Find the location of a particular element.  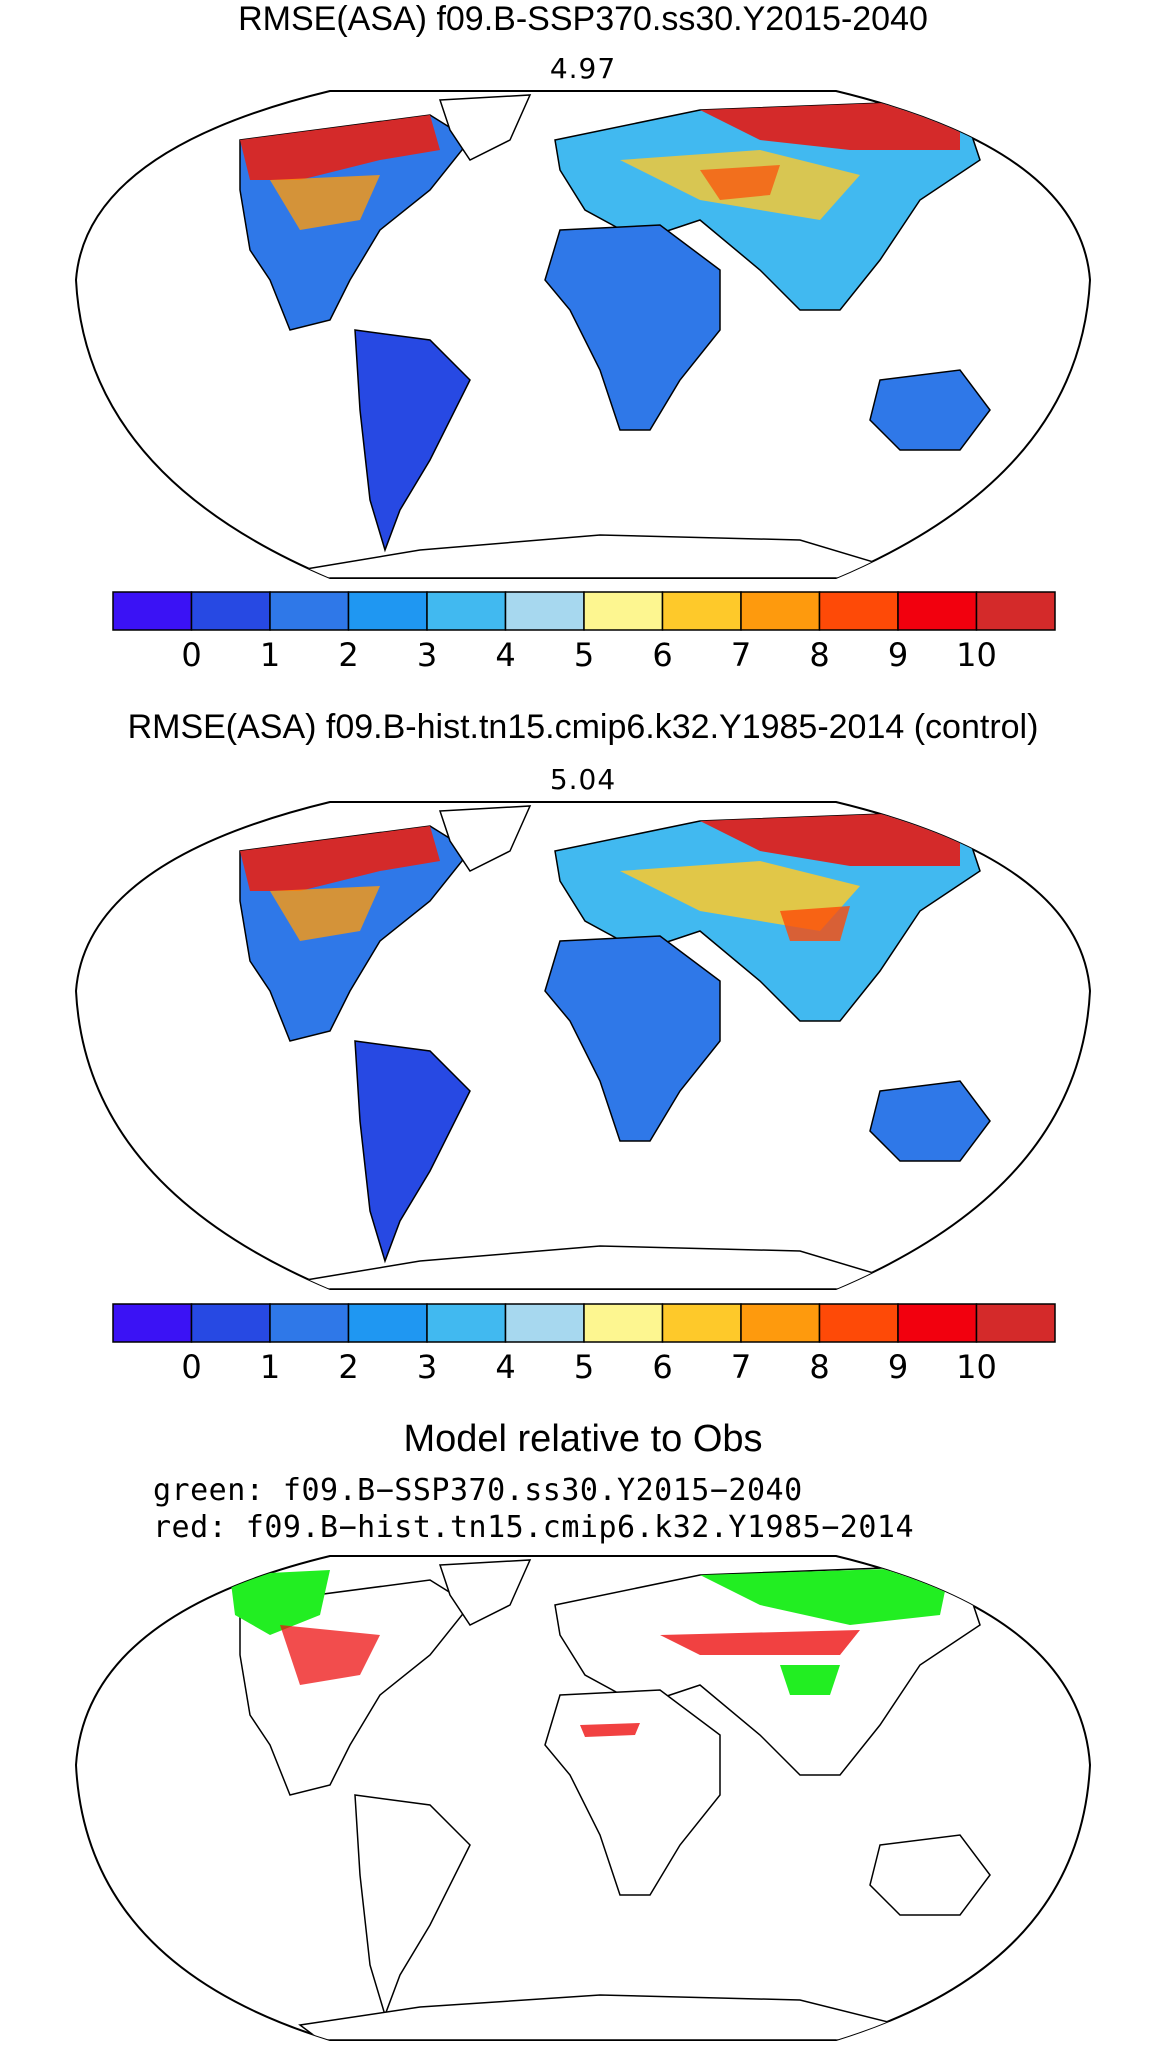

panel1-title: RMSE(ASA) f09.B-SSP370.ss30.Y2015-2040 is located at coordinates (583, 19).